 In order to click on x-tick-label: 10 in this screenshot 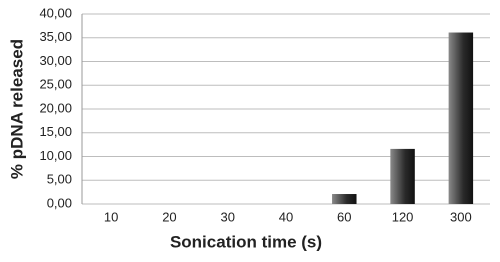, I will do `click(111, 216)`.